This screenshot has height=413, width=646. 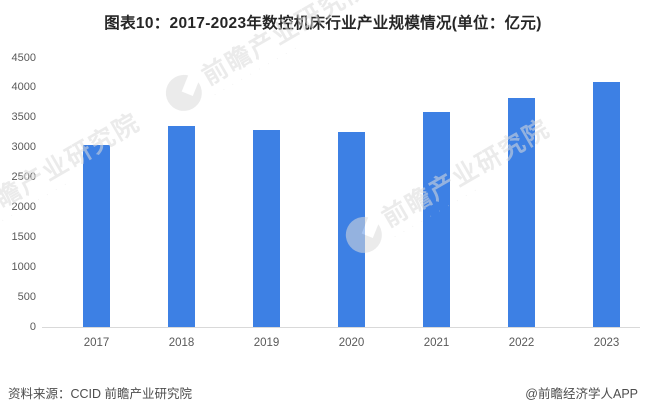 I want to click on chart-title: 图表10：2017-2023年数控机床行业产业规模情况(单位：亿元), so click(x=323, y=23).